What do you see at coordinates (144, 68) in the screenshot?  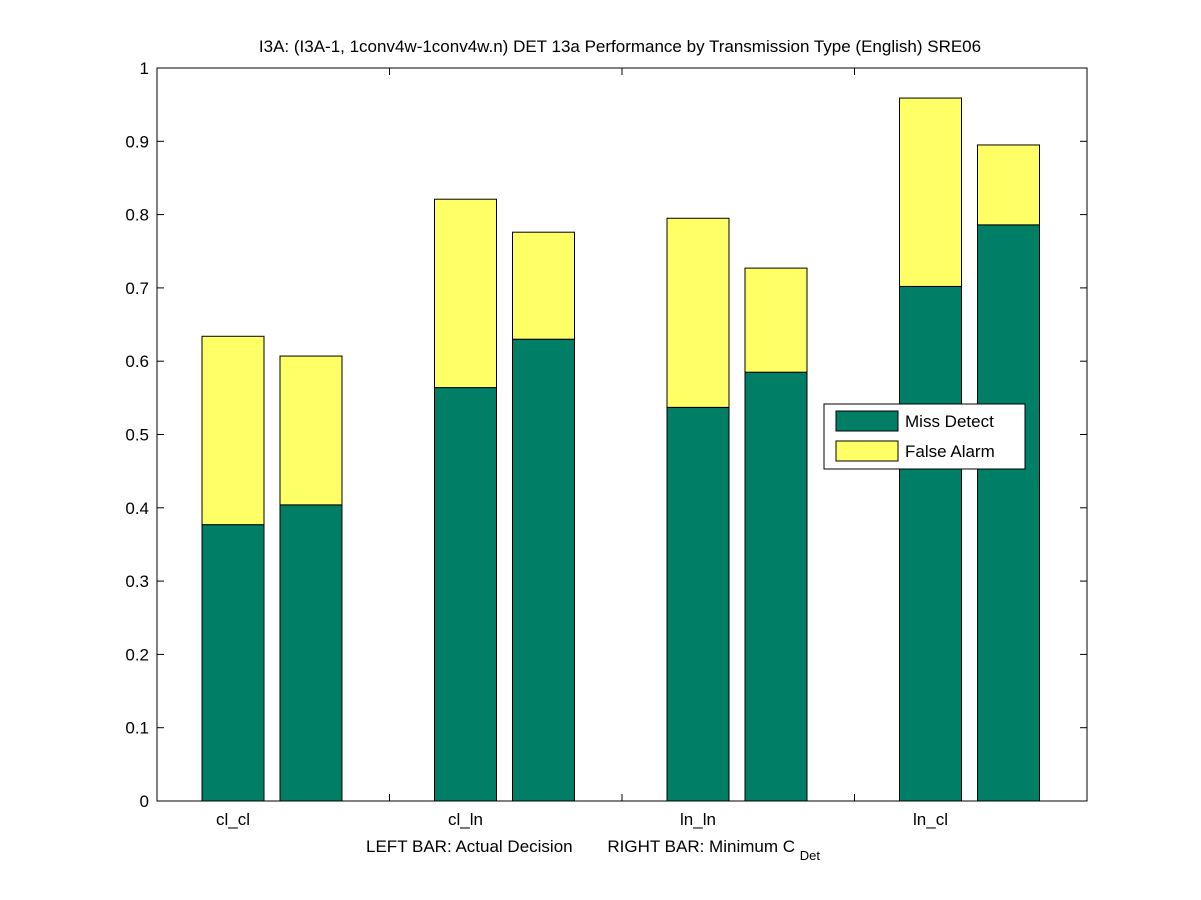 I see `y-tick-label: 1` at bounding box center [144, 68].